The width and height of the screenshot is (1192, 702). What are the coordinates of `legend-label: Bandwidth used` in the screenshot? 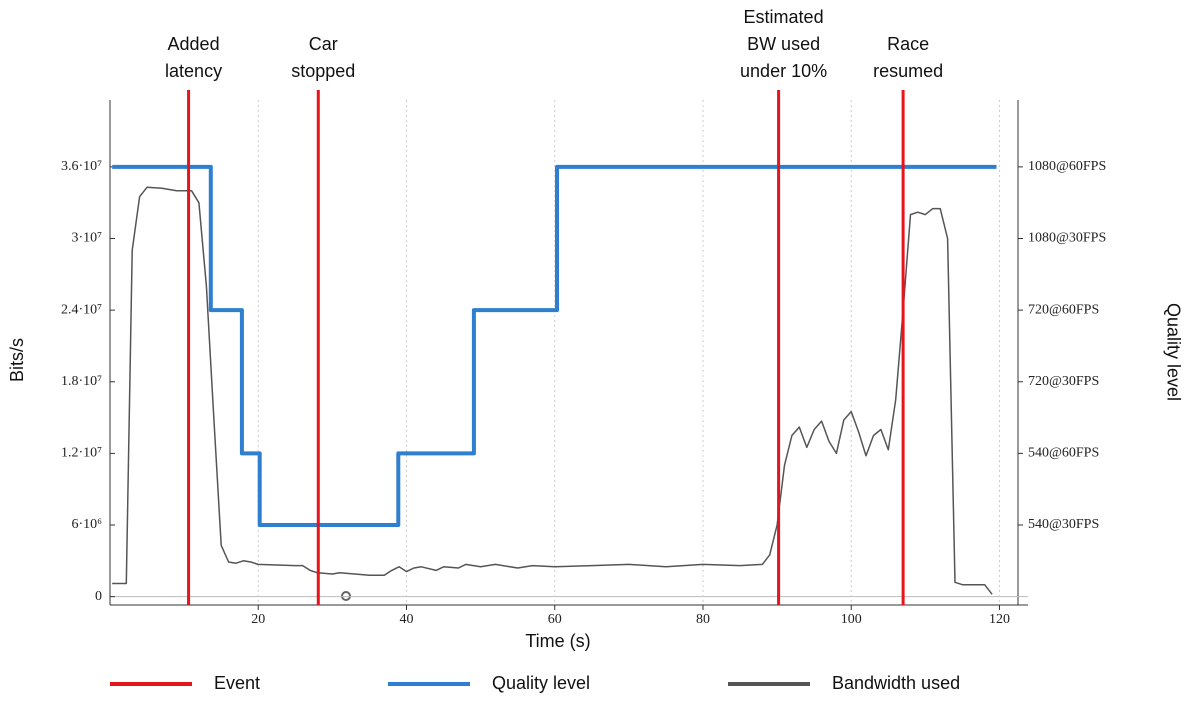 It's located at (896, 683).